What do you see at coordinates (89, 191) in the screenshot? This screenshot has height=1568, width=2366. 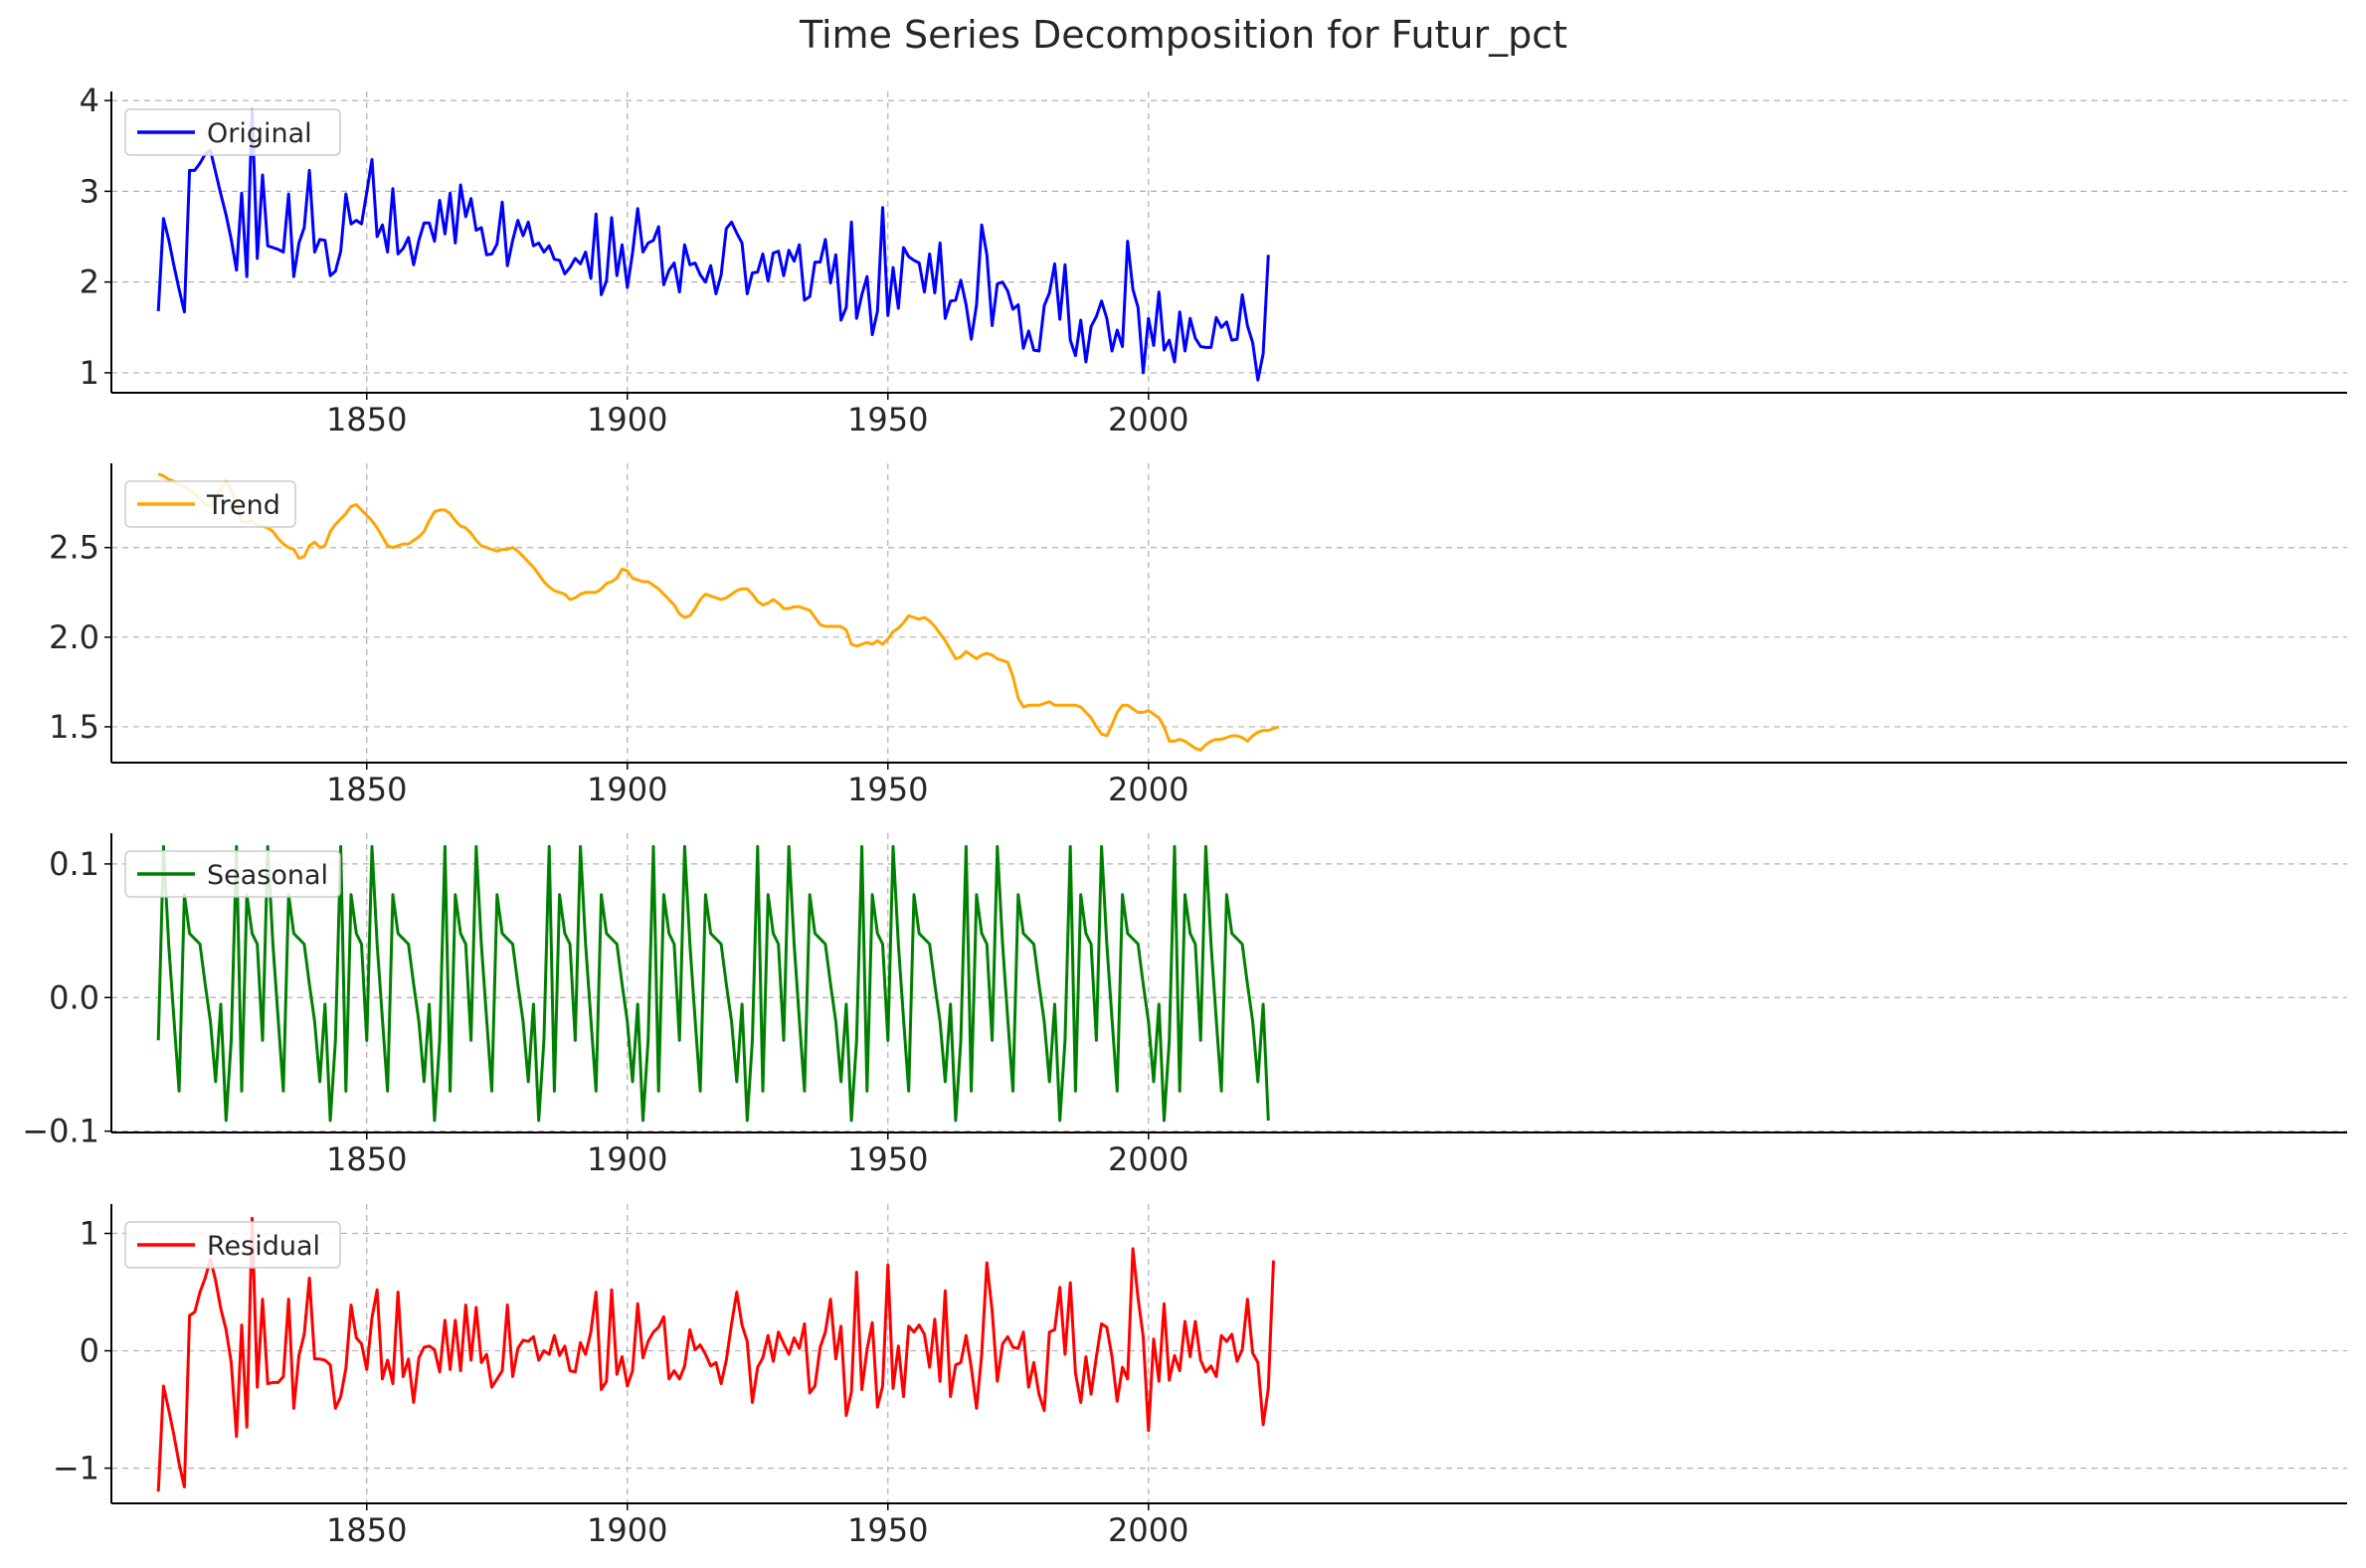 I see `y-tick-label: 3` at bounding box center [89, 191].